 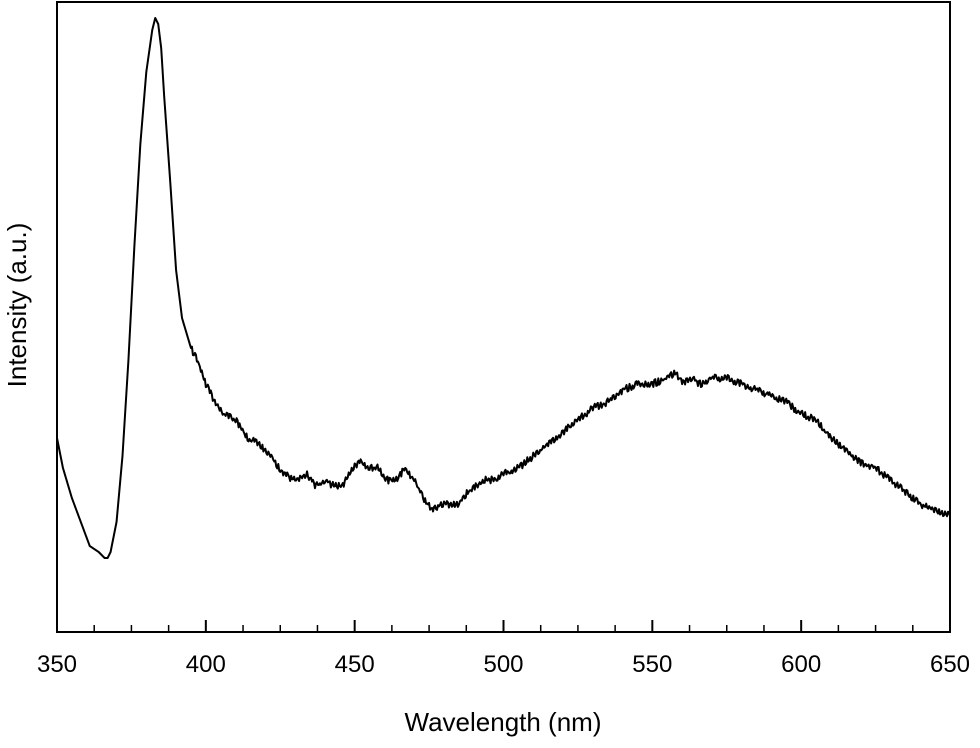 What do you see at coordinates (950, 664) in the screenshot?
I see `x-tick-label: 650` at bounding box center [950, 664].